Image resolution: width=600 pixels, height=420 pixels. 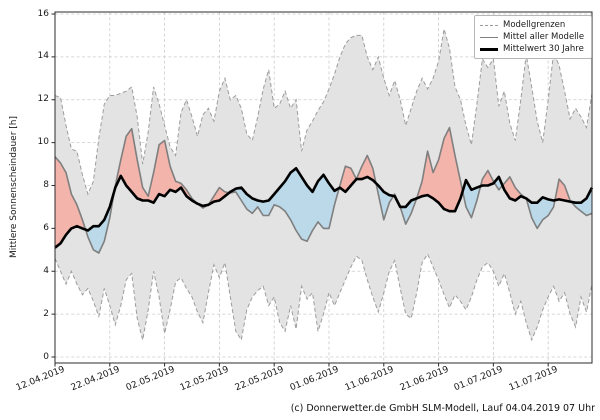 What do you see at coordinates (489, 37) in the screenshot?
I see `gray-line-sample-icon` at bounding box center [489, 37].